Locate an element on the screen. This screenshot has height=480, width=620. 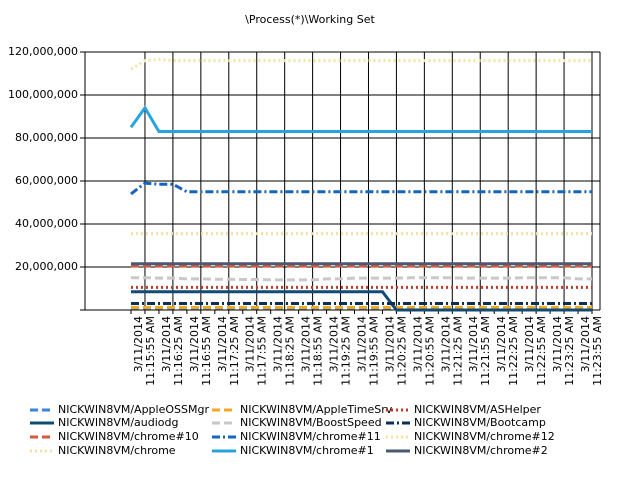
x-tick-label-time: 11:17:25 AM is located at coordinates (234, 351).